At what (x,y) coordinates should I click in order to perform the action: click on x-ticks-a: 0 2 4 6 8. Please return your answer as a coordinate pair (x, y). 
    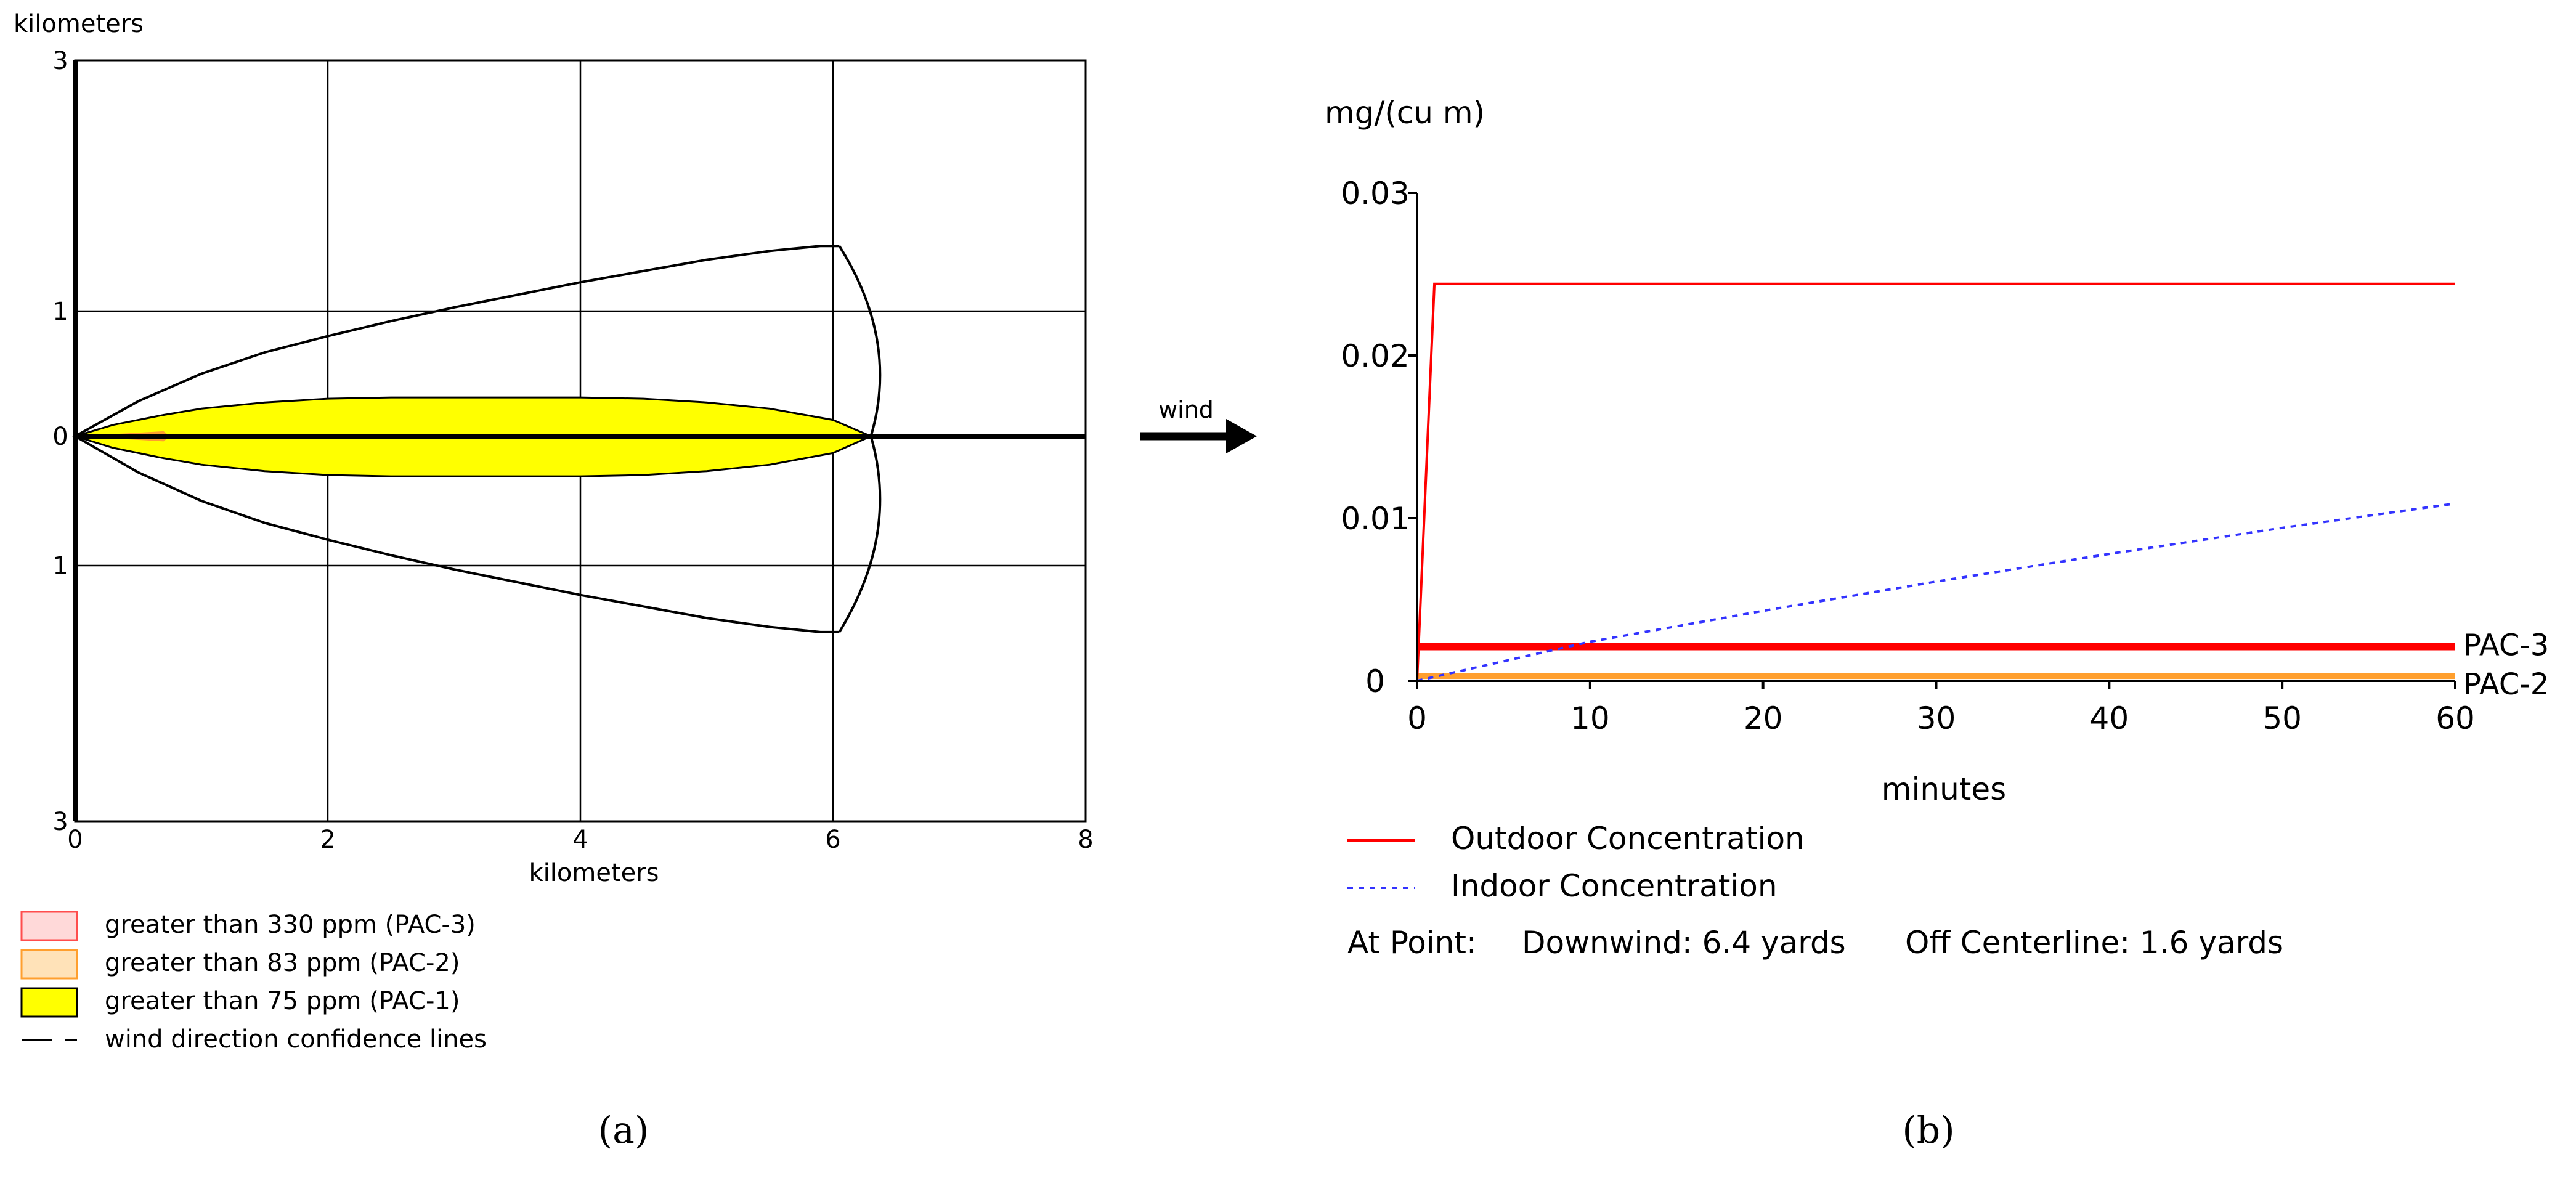
    Looking at the image, I should click on (580, 840).